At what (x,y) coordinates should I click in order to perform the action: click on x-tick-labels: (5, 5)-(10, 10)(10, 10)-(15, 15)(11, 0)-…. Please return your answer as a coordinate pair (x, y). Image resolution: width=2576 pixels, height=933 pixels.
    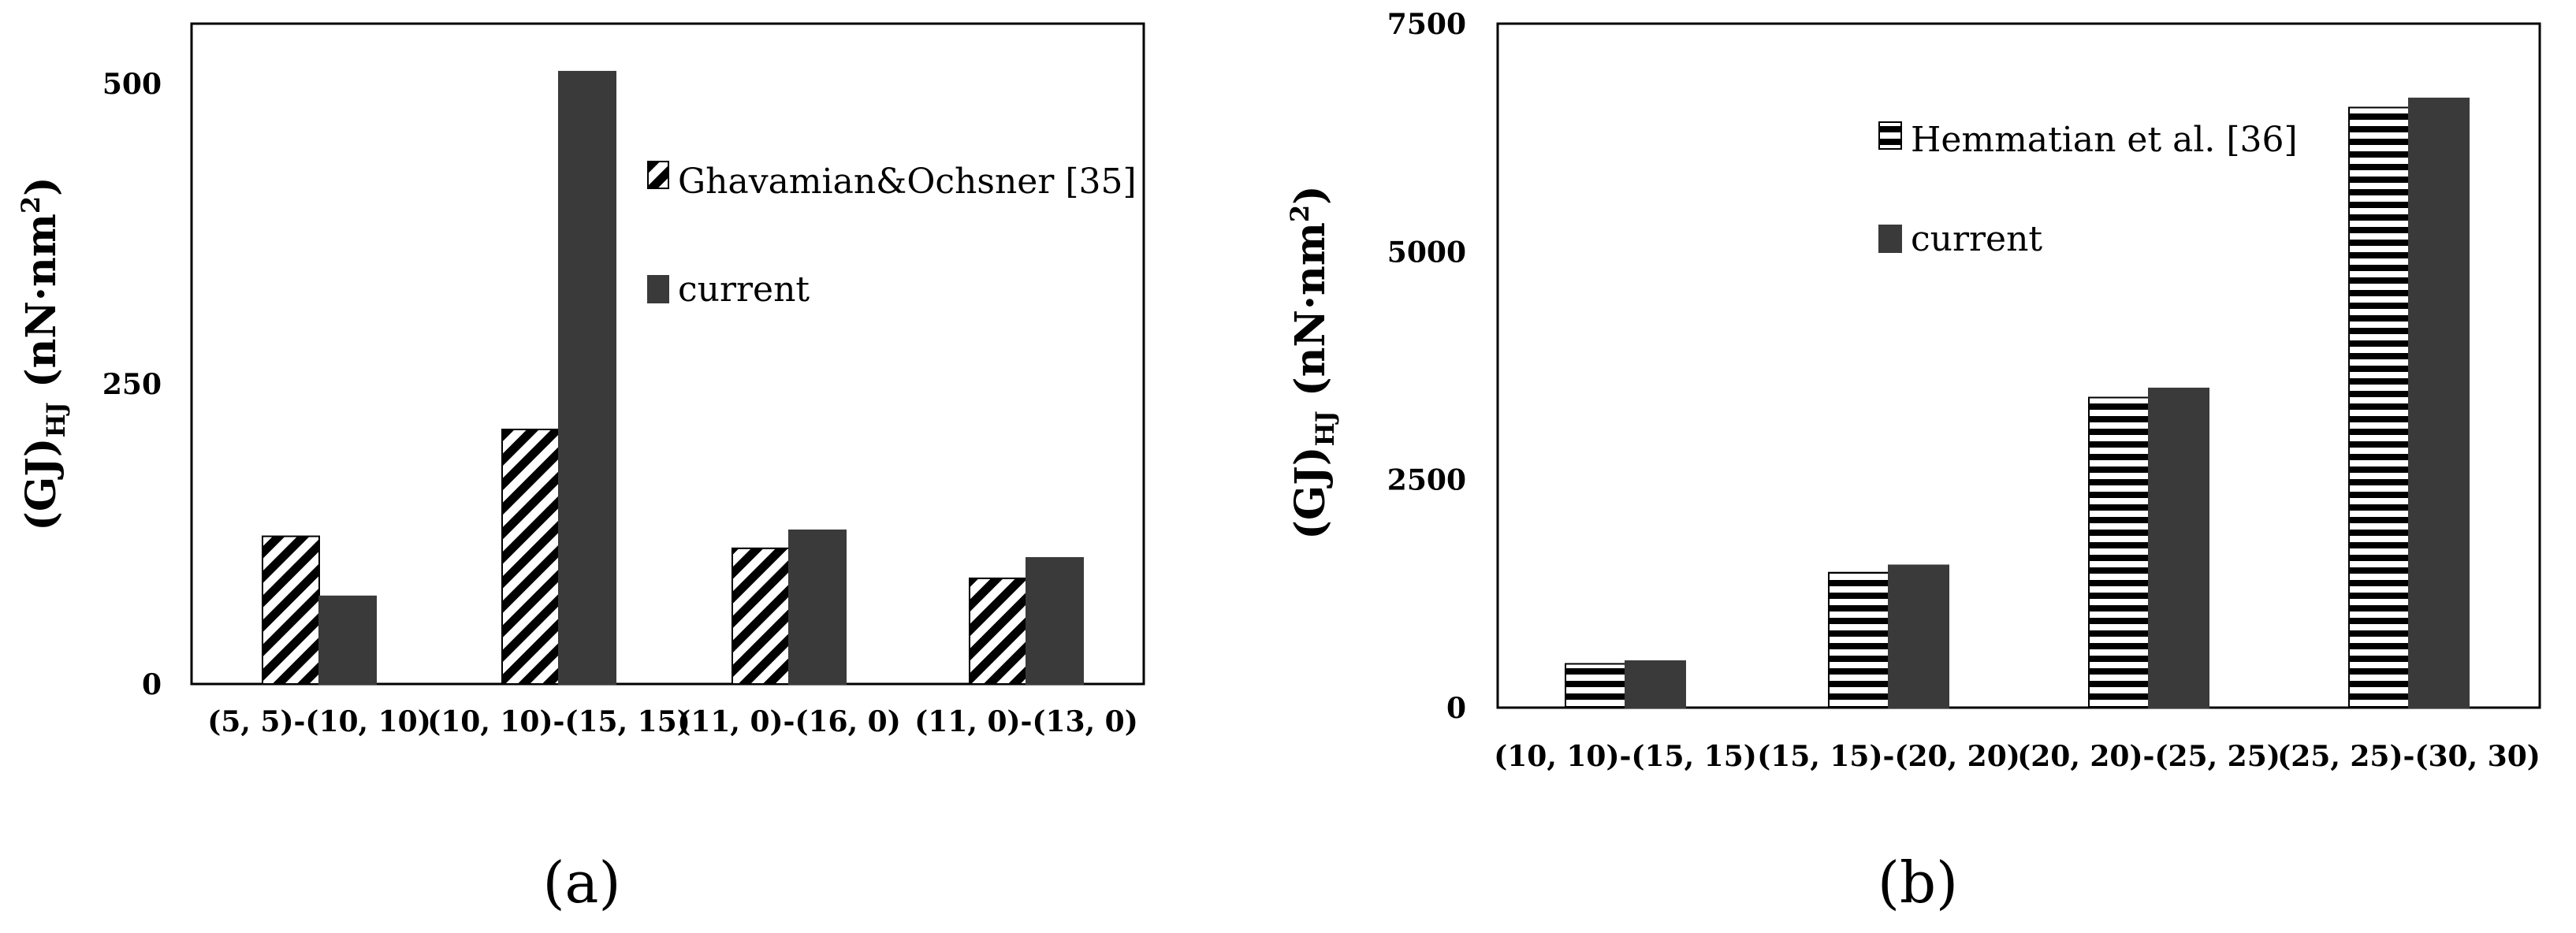
    Looking at the image, I should click on (672, 721).